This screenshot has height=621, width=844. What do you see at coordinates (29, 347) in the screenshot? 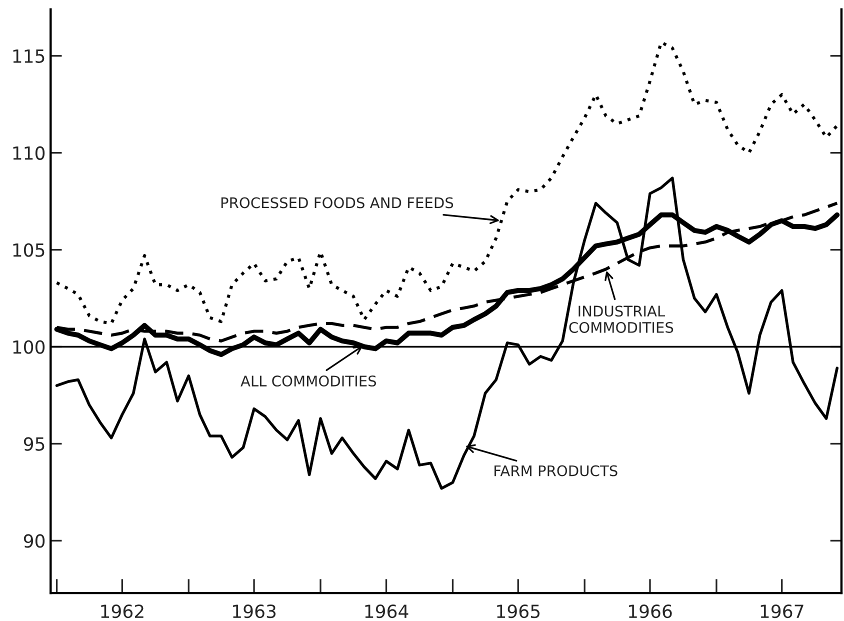
I see `y-tick-label: 100` at bounding box center [29, 347].